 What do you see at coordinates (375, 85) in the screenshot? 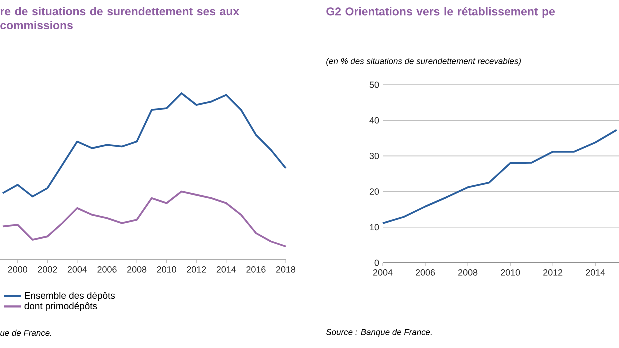
I see `y-tick-label: 50` at bounding box center [375, 85].